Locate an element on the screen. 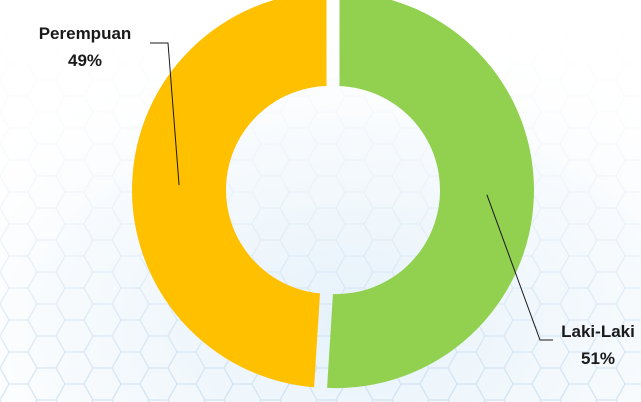  slice-value-label: 49% is located at coordinates (85, 60).